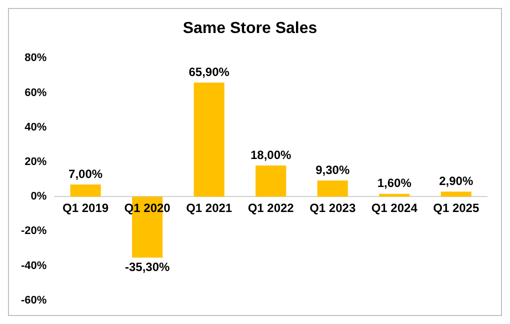 This screenshot has height=324, width=510. I want to click on y-tick-label: 80%, so click(35, 58).